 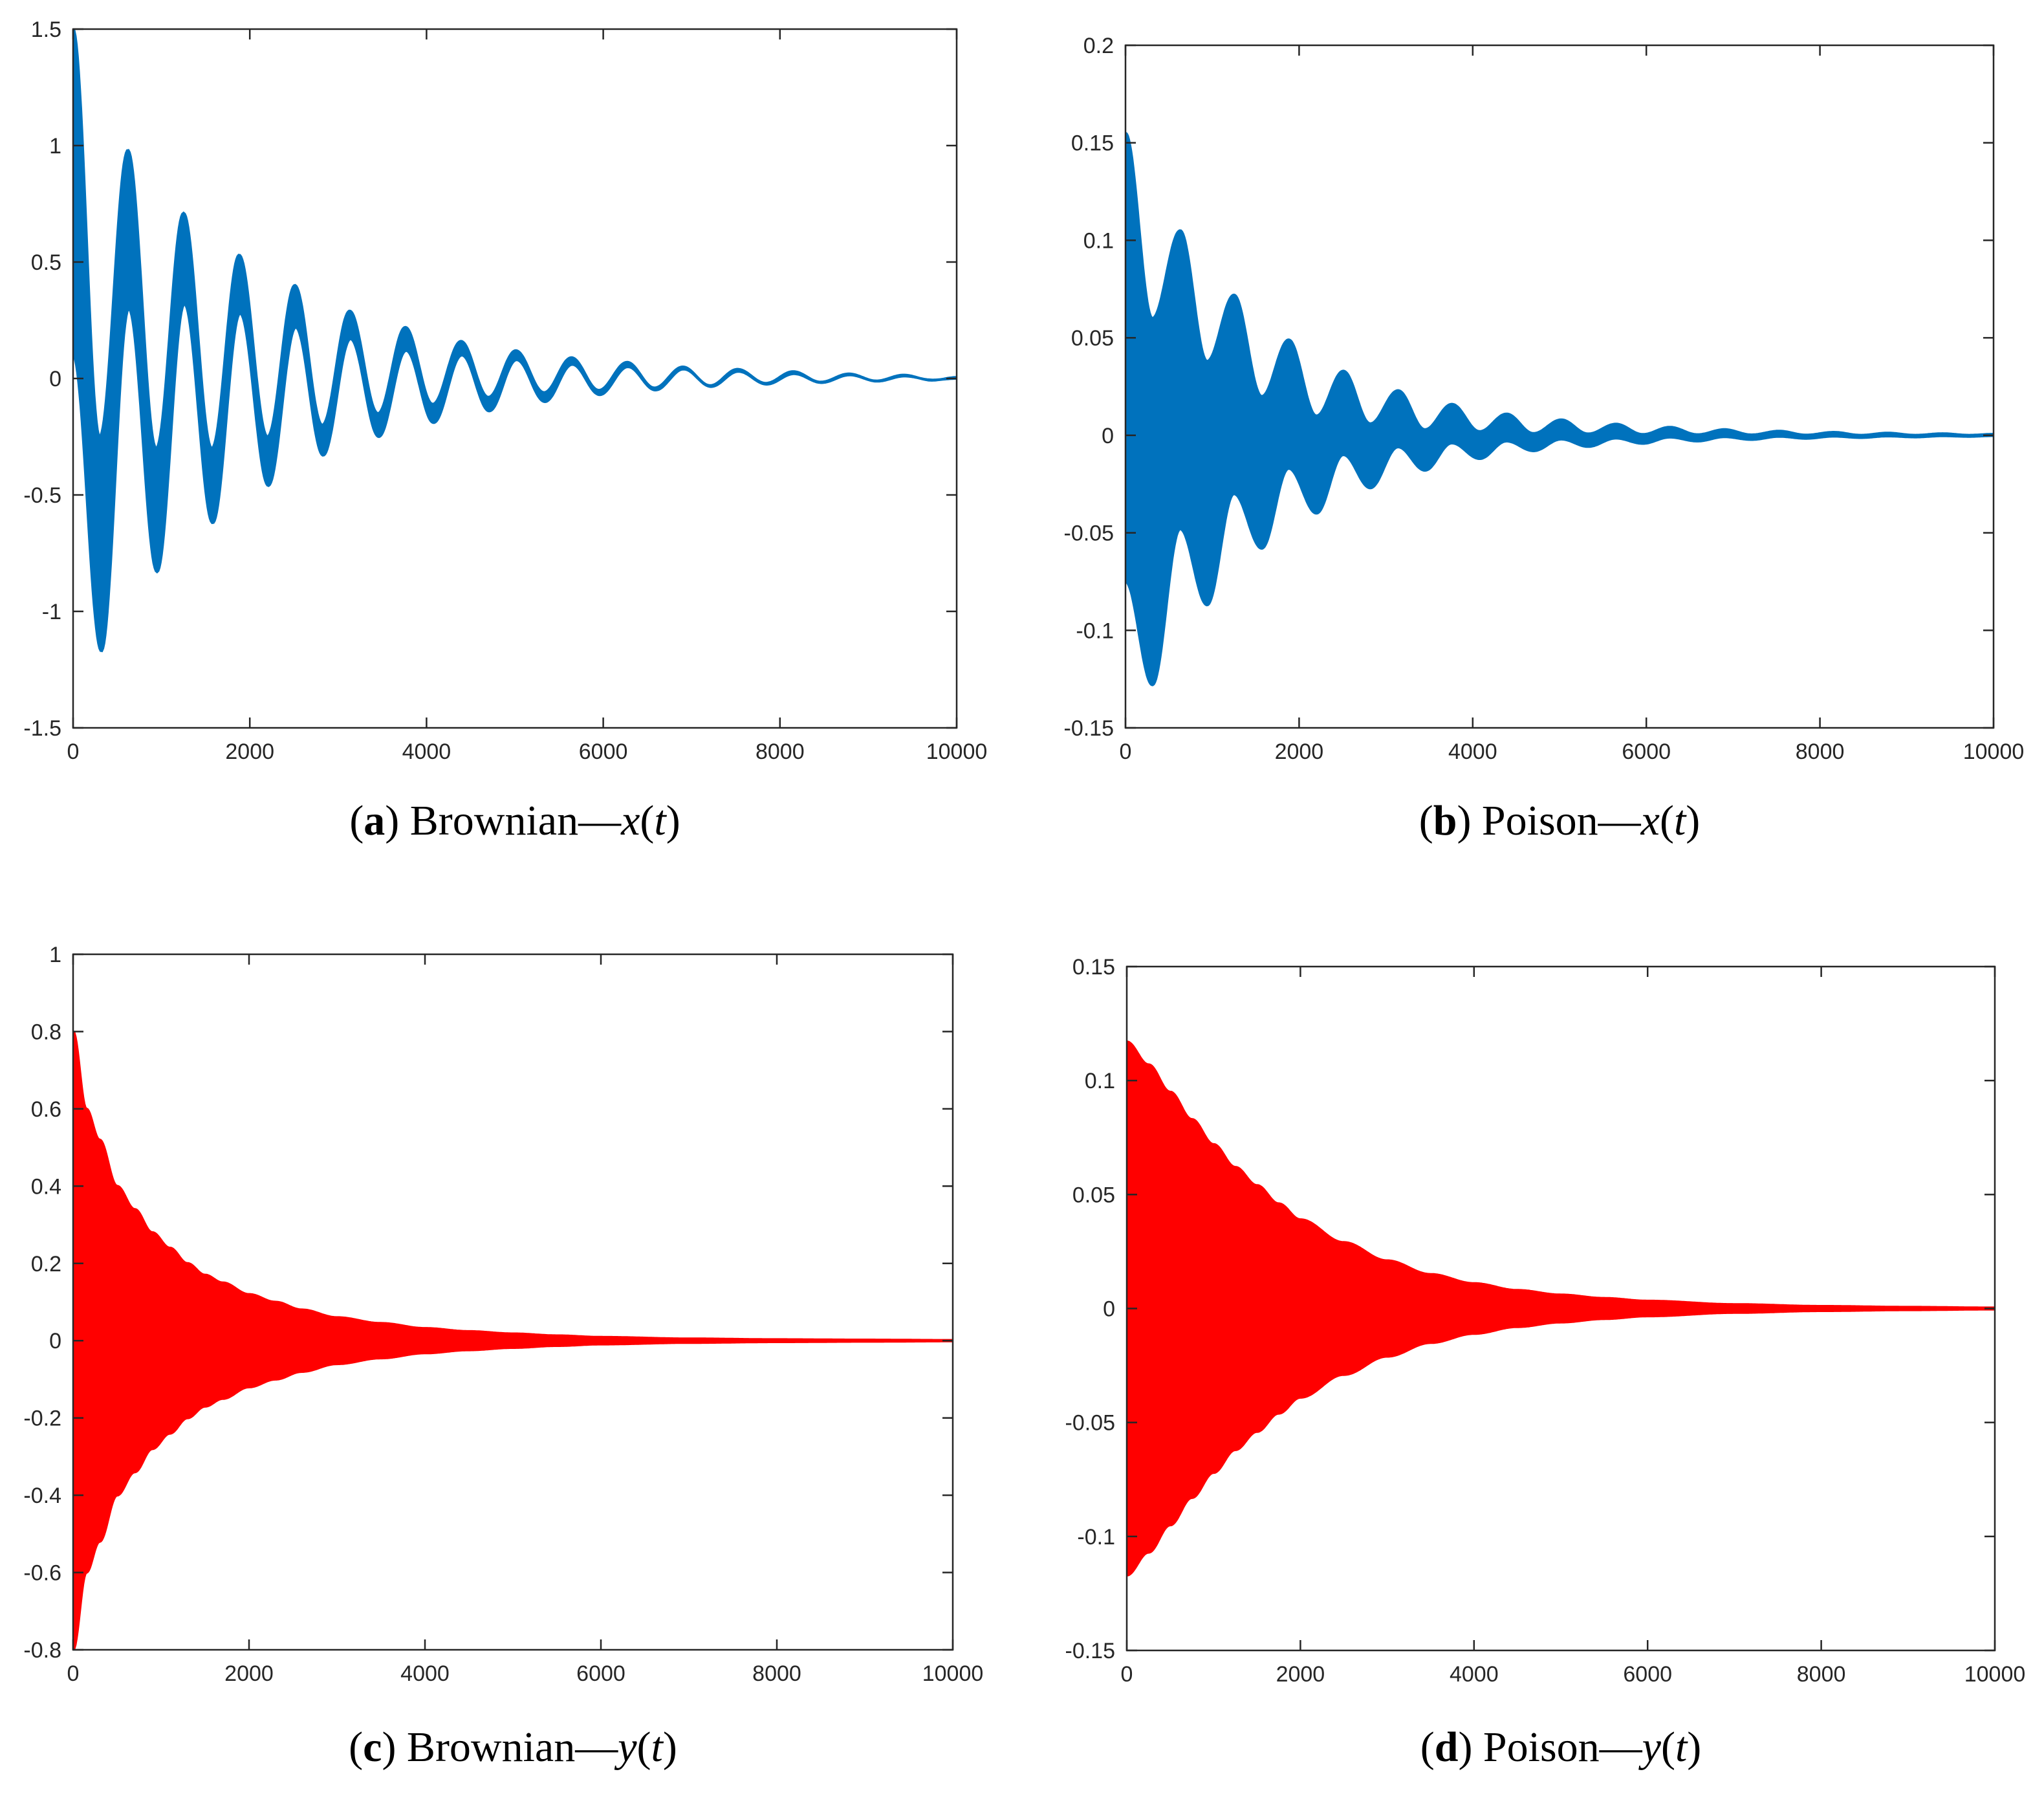 What do you see at coordinates (1561, 1443) in the screenshot?
I see `series-line-d-lower` at bounding box center [1561, 1443].